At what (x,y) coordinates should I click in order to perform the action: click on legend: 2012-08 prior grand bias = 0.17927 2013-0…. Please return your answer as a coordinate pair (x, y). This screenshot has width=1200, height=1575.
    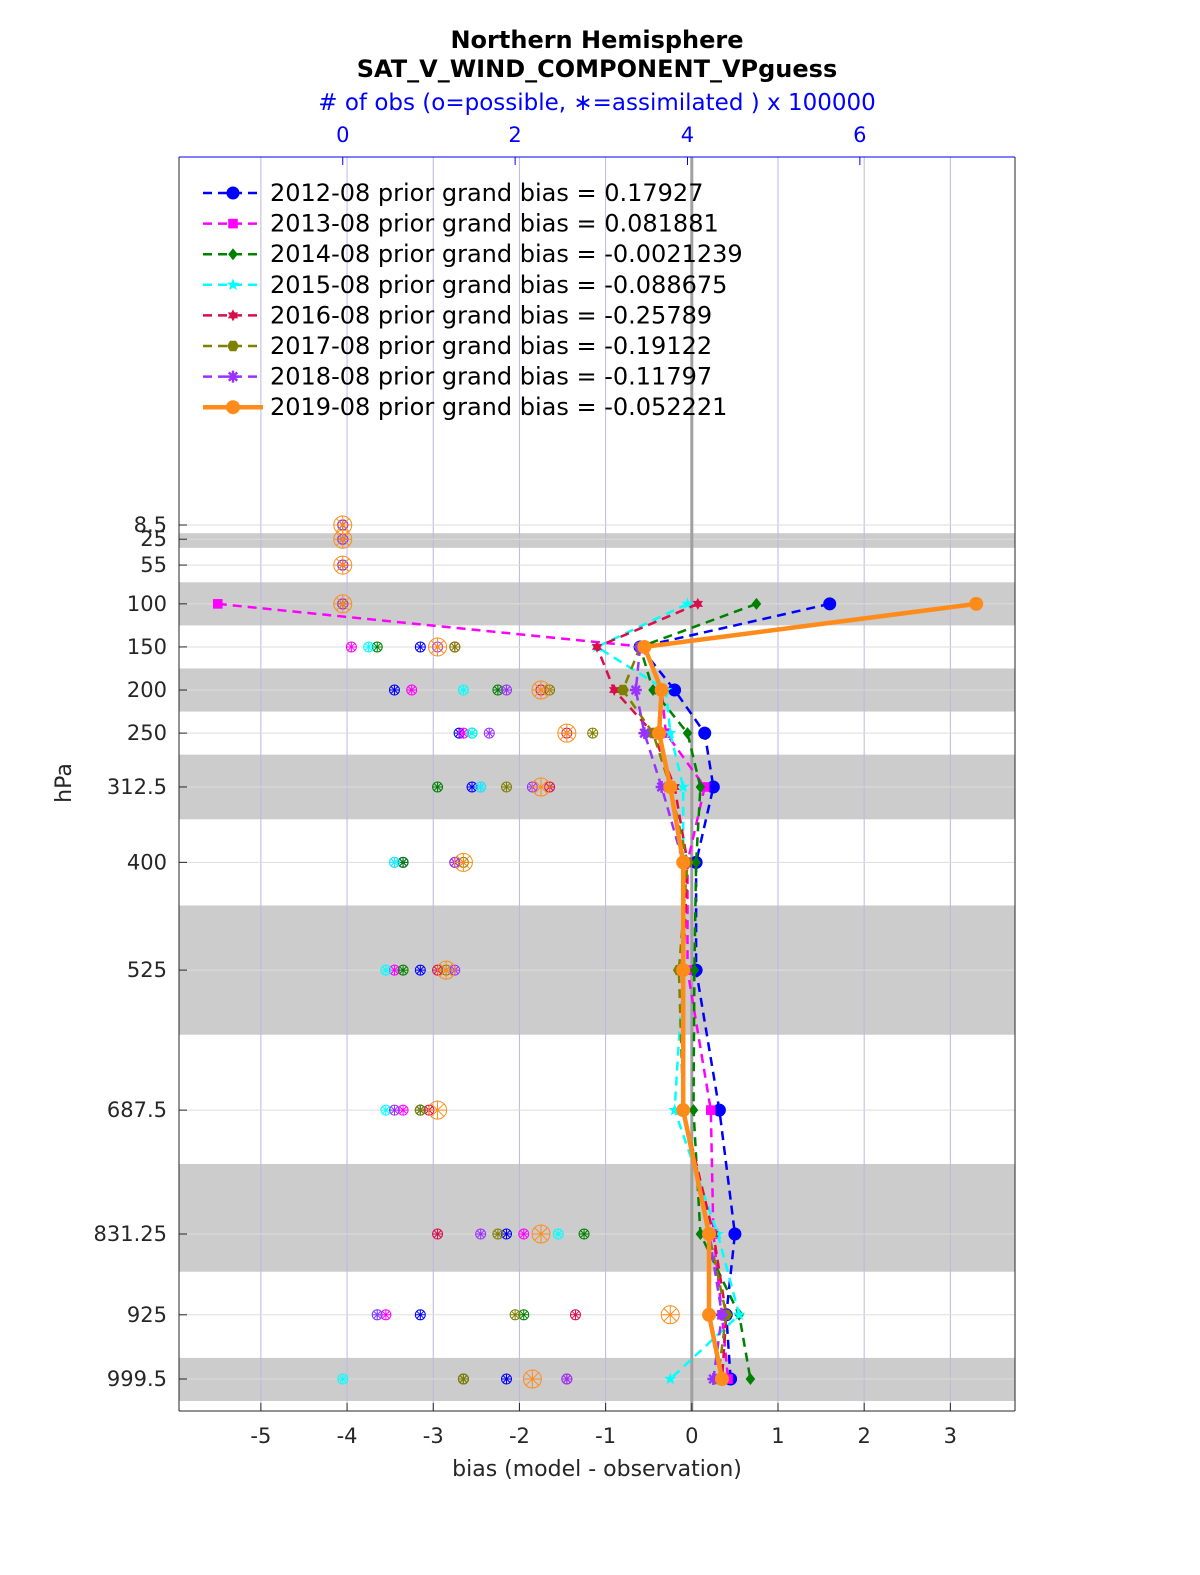
    Looking at the image, I should click on (473, 300).